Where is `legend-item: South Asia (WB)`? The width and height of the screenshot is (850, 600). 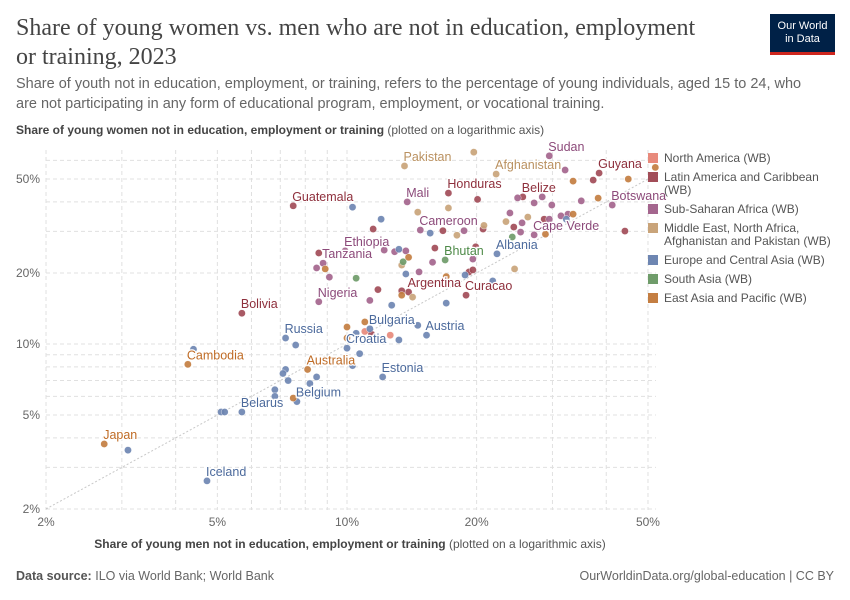
legend-item: South Asia (WB) is located at coordinates (748, 279).